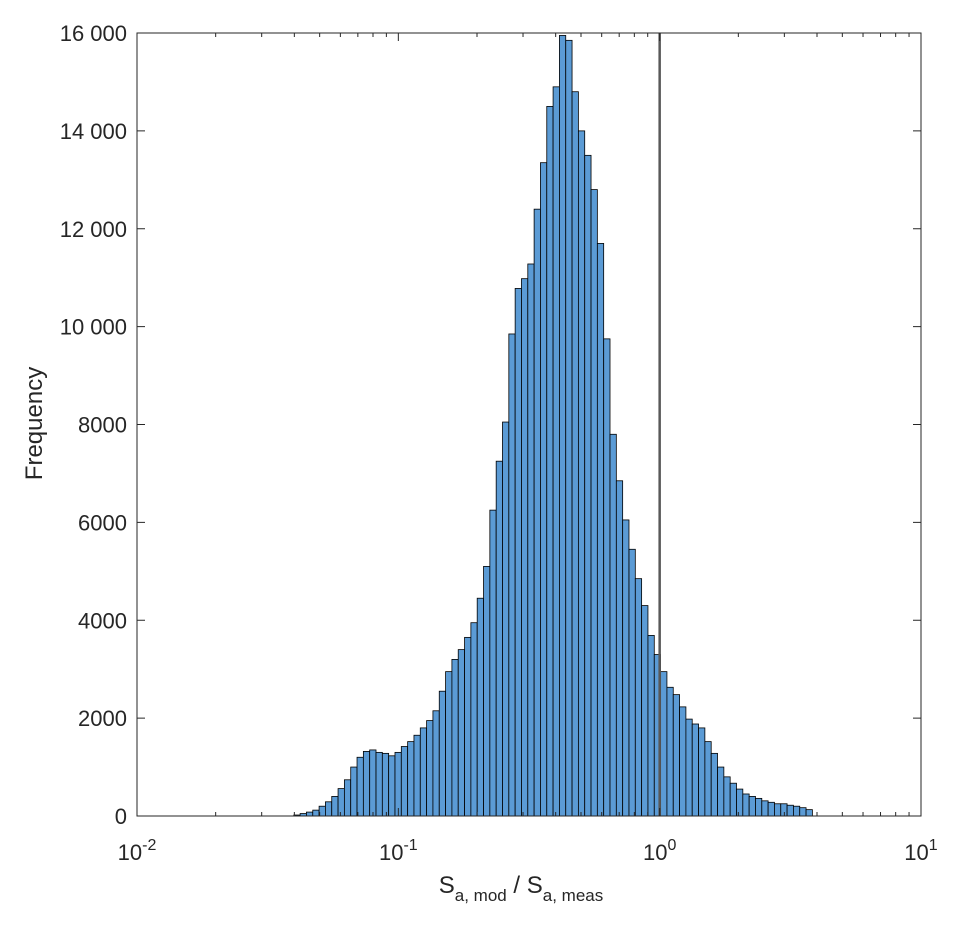 The width and height of the screenshot is (961, 929). I want to click on x-axis-label: Sa, mod / Sa, meas, so click(521, 888).